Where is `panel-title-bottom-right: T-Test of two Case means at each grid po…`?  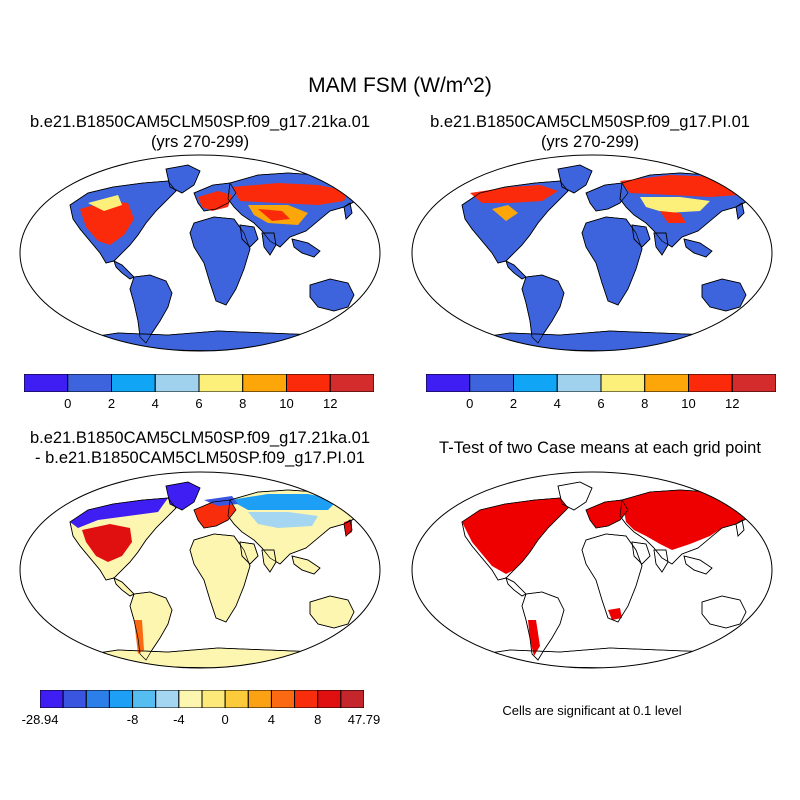 panel-title-bottom-right: T-Test of two Case means at each grid po… is located at coordinates (600, 448).